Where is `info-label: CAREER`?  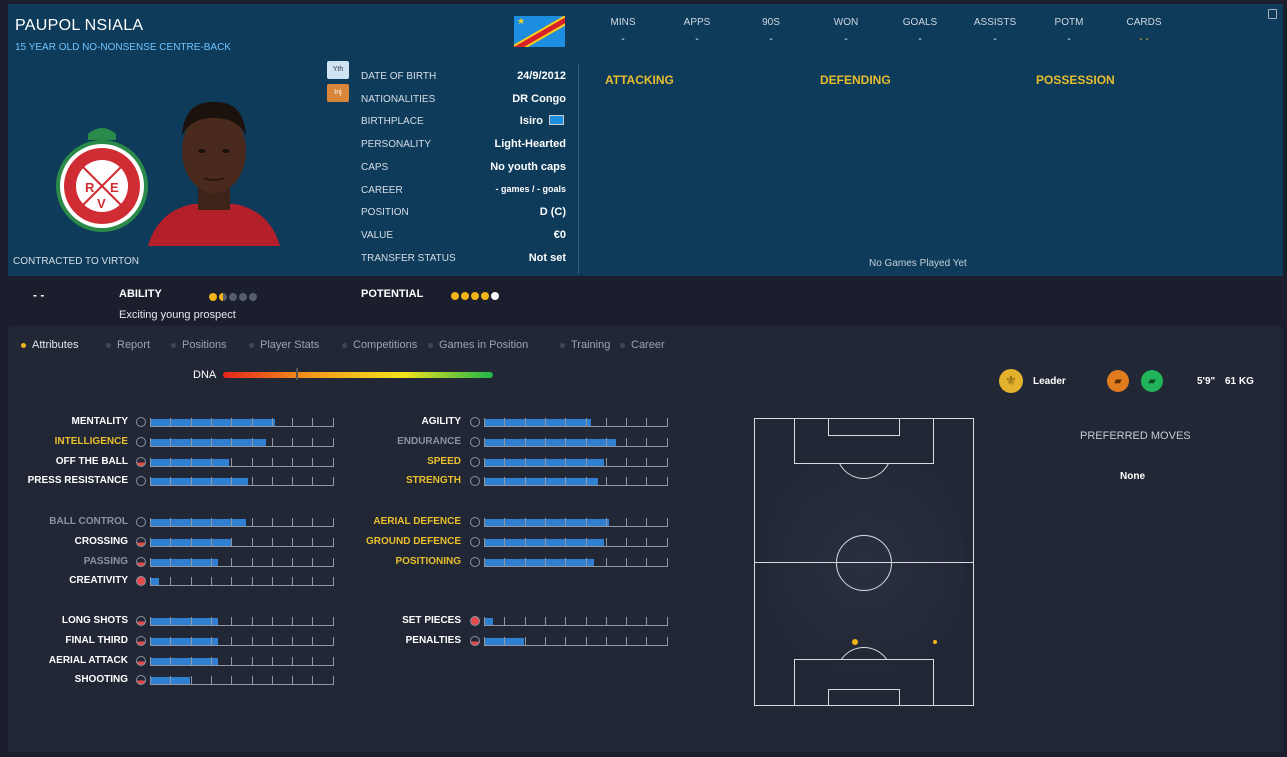
info-label: CAREER is located at coordinates (382, 190).